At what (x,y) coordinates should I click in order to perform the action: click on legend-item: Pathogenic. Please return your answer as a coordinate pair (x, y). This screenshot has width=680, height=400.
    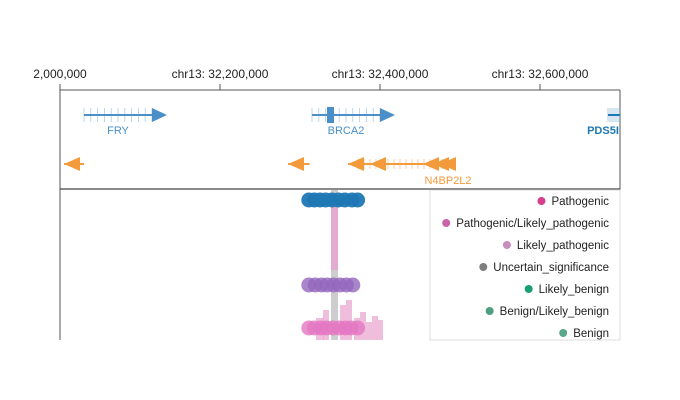
    Looking at the image, I should click on (573, 202).